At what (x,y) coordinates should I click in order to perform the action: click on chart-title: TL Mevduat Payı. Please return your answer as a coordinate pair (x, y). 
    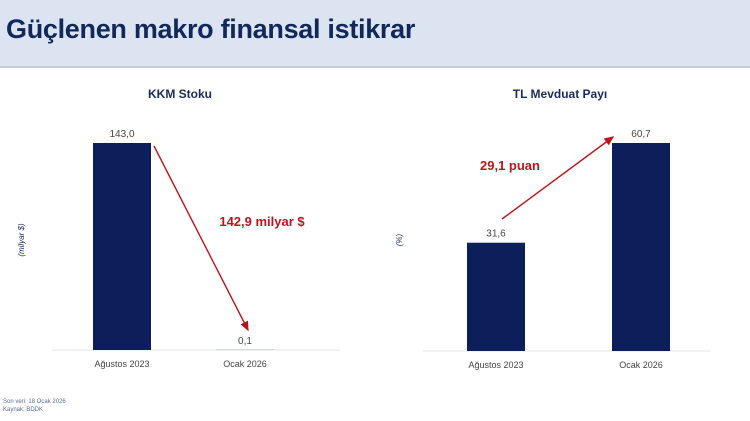
    Looking at the image, I should click on (560, 94).